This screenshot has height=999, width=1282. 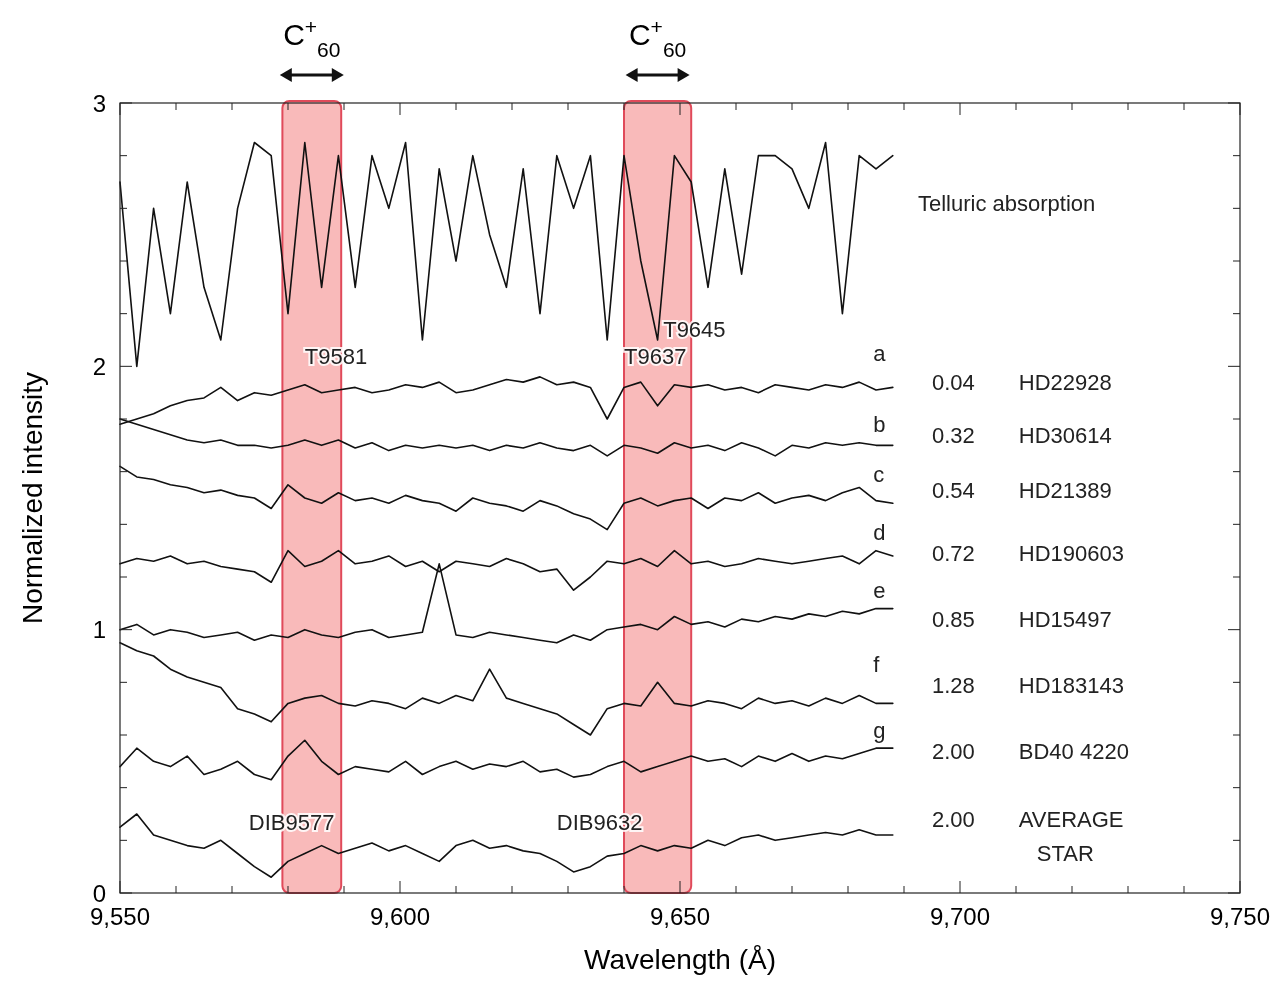 What do you see at coordinates (953, 490) in the screenshot?
I see `annotation: 0.54` at bounding box center [953, 490].